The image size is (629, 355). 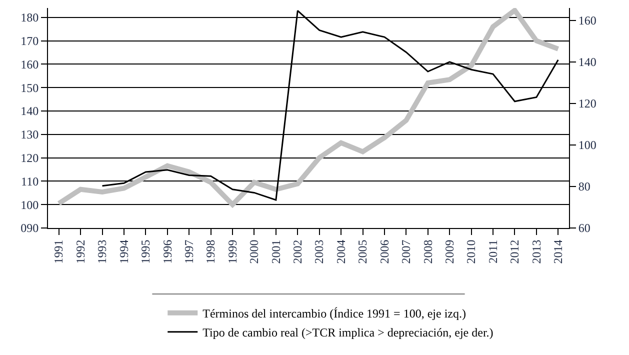 I want to click on x-tick-label: 2014, so click(x=558, y=252).